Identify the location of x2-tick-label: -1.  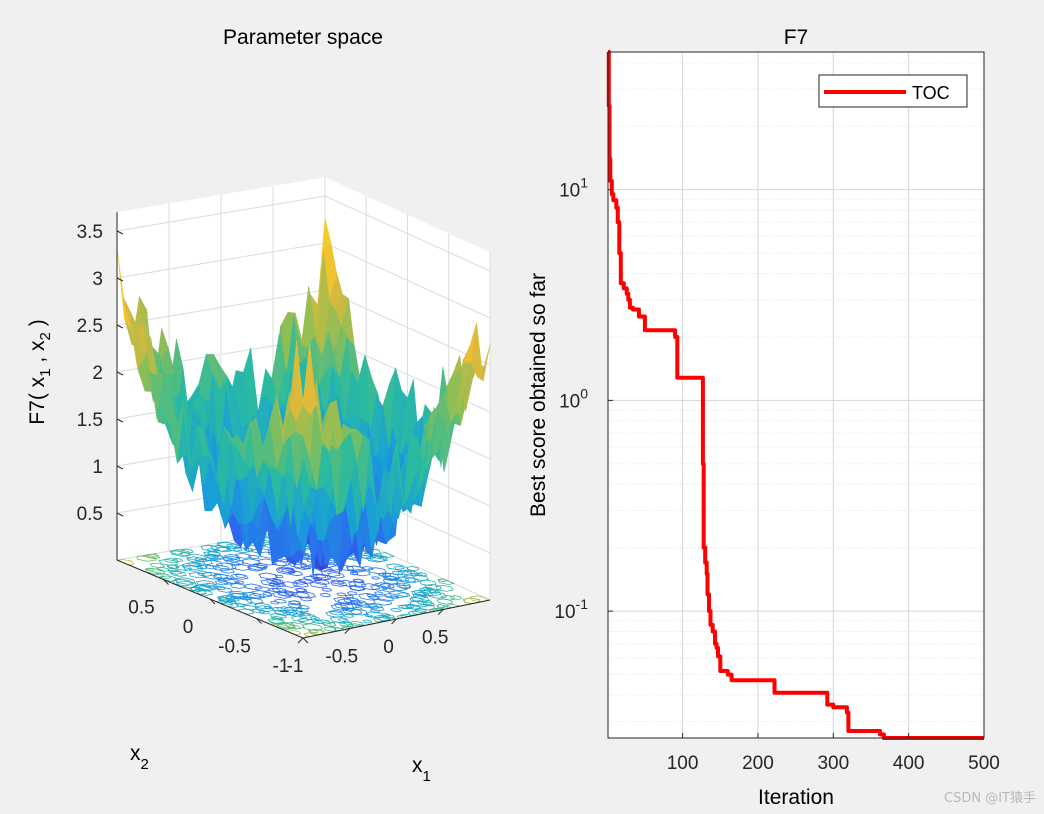
(281, 666).